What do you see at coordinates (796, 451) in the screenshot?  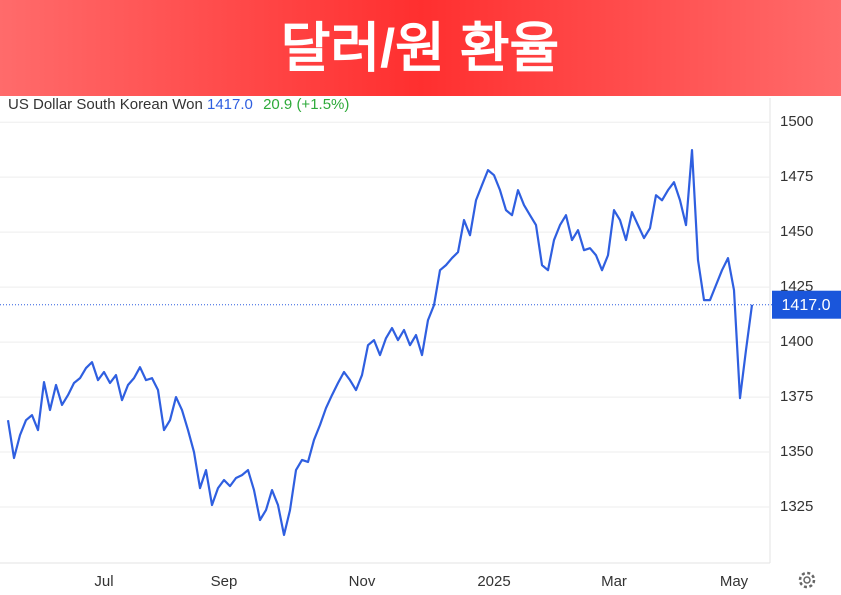 I see `y-tick-label: 1350` at bounding box center [796, 451].